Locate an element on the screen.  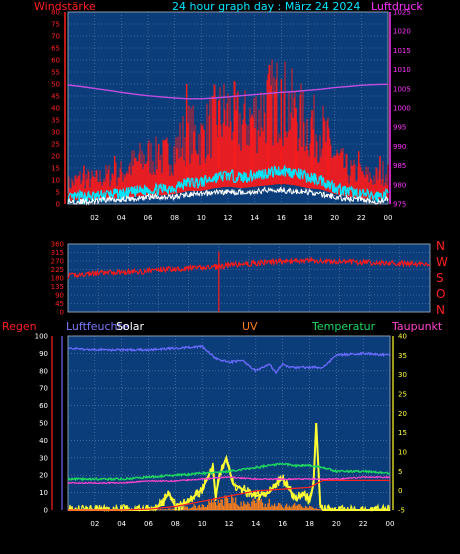
uv-label: UV is located at coordinates (250, 326).